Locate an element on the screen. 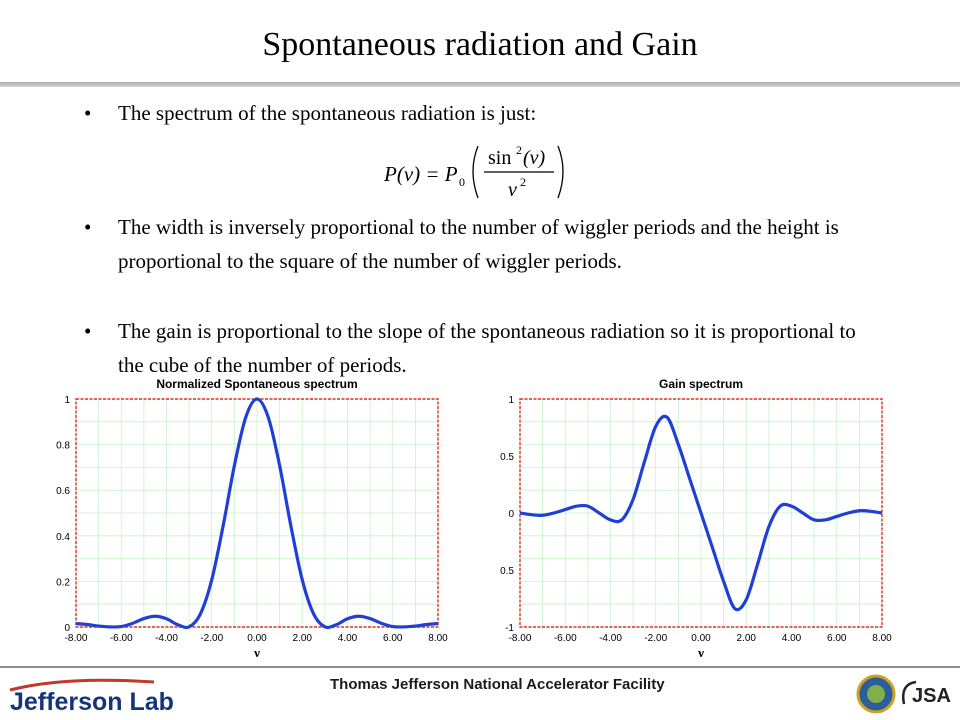 Image resolution: width=960 pixels, height=720 pixels. y-tick-label: -1 is located at coordinates (509, 628).